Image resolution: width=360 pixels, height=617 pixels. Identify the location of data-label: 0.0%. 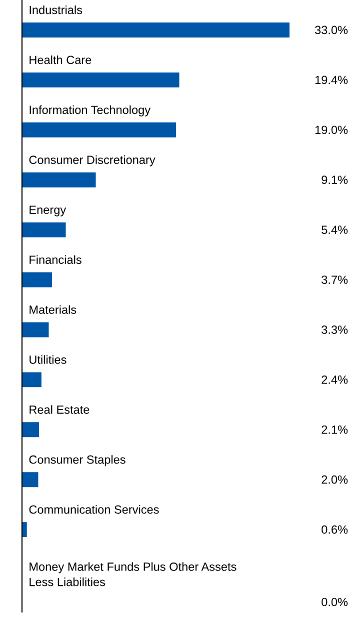
(335, 602).